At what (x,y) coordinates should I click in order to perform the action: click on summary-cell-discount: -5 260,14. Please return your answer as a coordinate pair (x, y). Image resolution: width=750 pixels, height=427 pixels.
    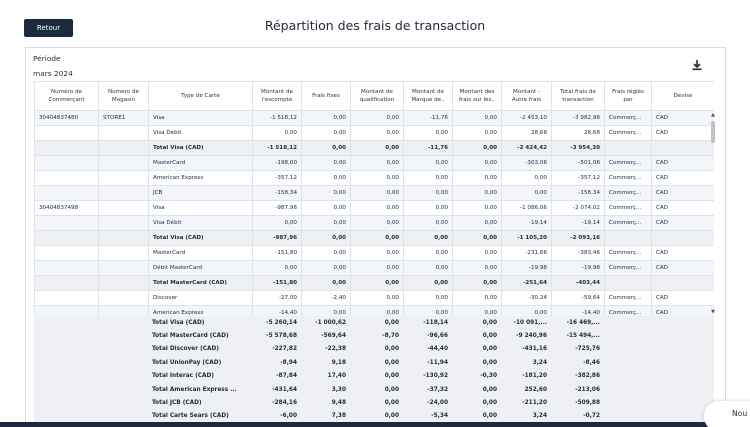
    Looking at the image, I should click on (281, 322).